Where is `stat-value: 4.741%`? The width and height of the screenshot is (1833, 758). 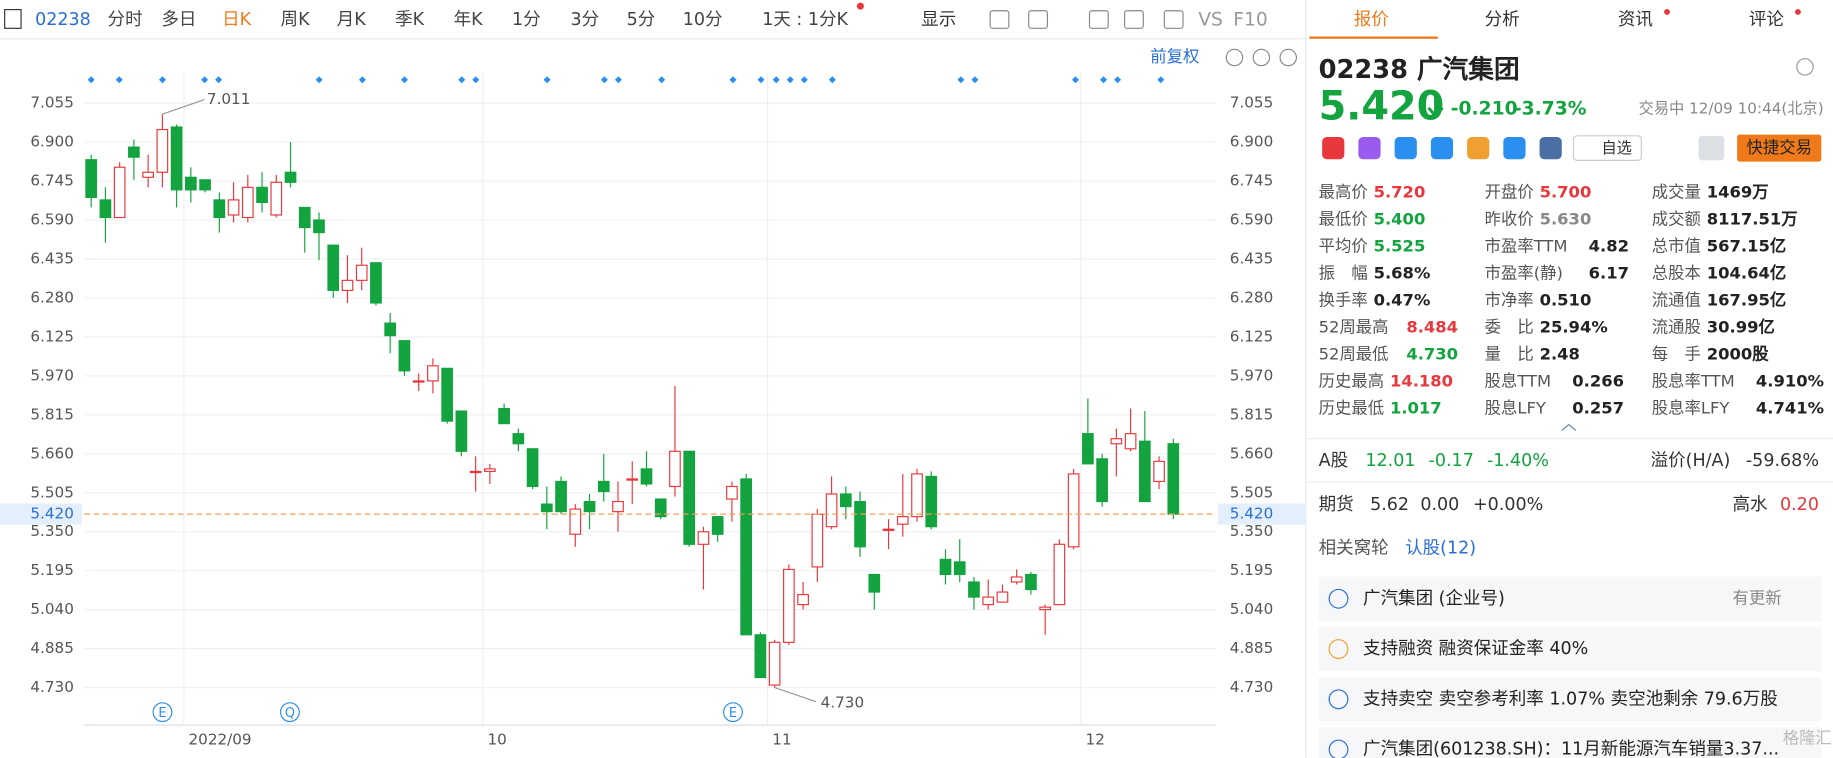
stat-value: 4.741% is located at coordinates (1790, 408).